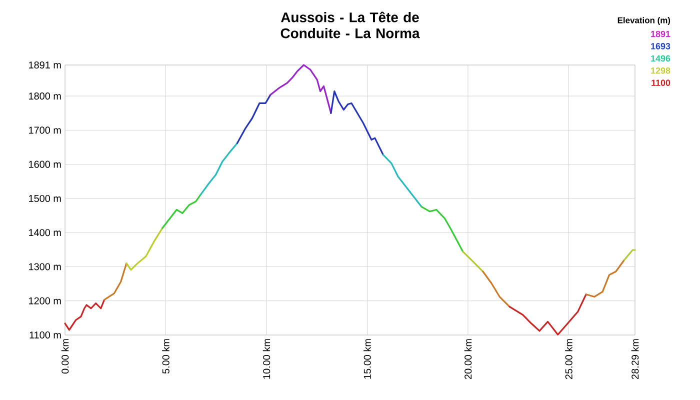 The width and height of the screenshot is (700, 400). Describe the element at coordinates (660, 34) in the screenshot. I see `text: 1891` at that location.